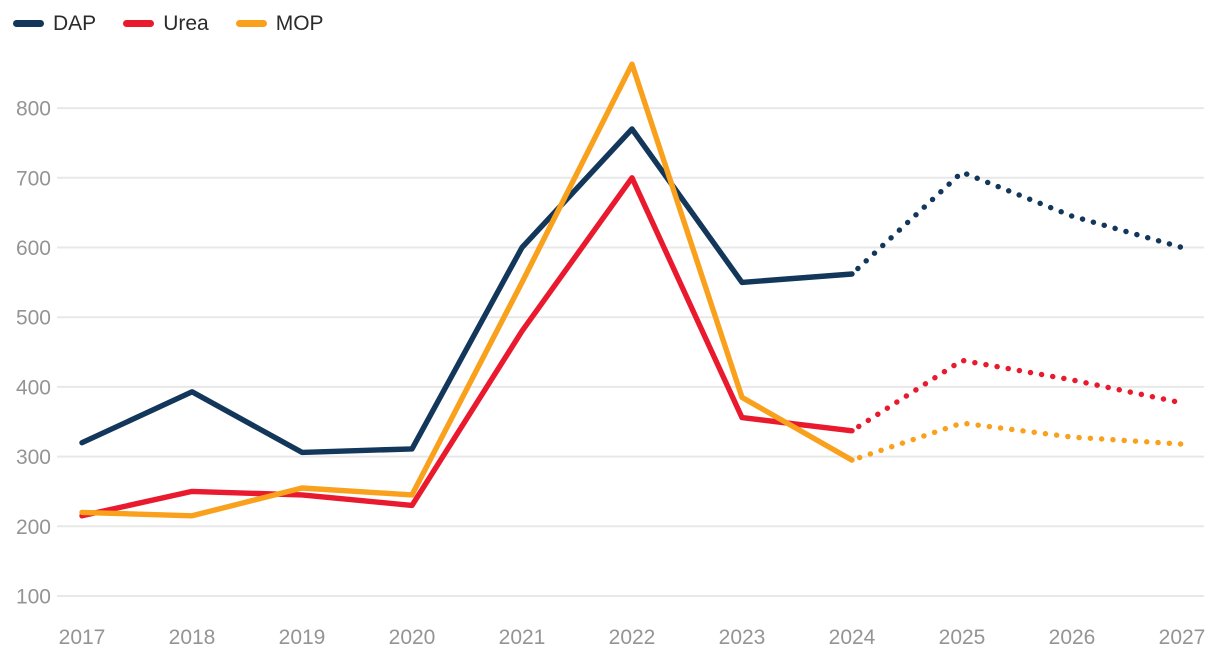  Describe the element at coordinates (852, 637) in the screenshot. I see `x-tick-label-2024: 2024` at that location.